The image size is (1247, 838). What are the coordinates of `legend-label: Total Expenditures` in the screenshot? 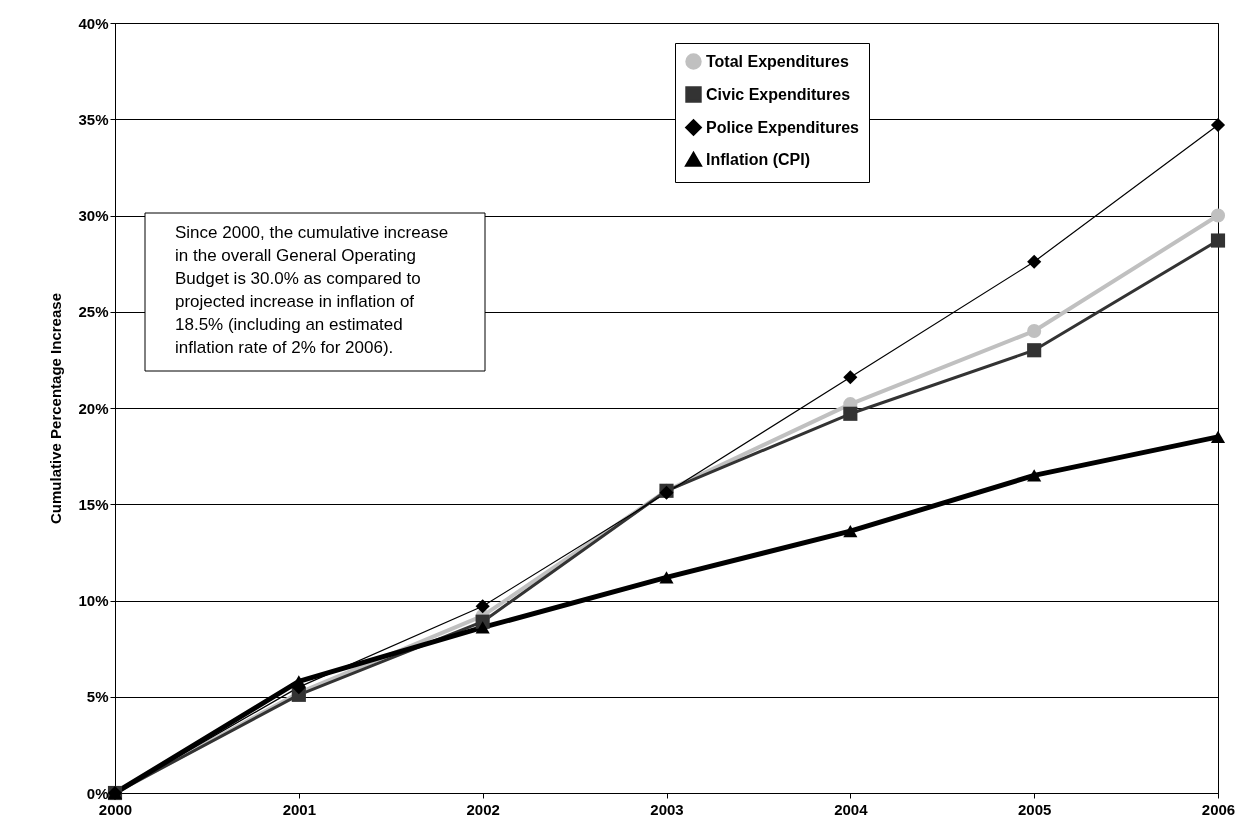 It's located at (777, 61).